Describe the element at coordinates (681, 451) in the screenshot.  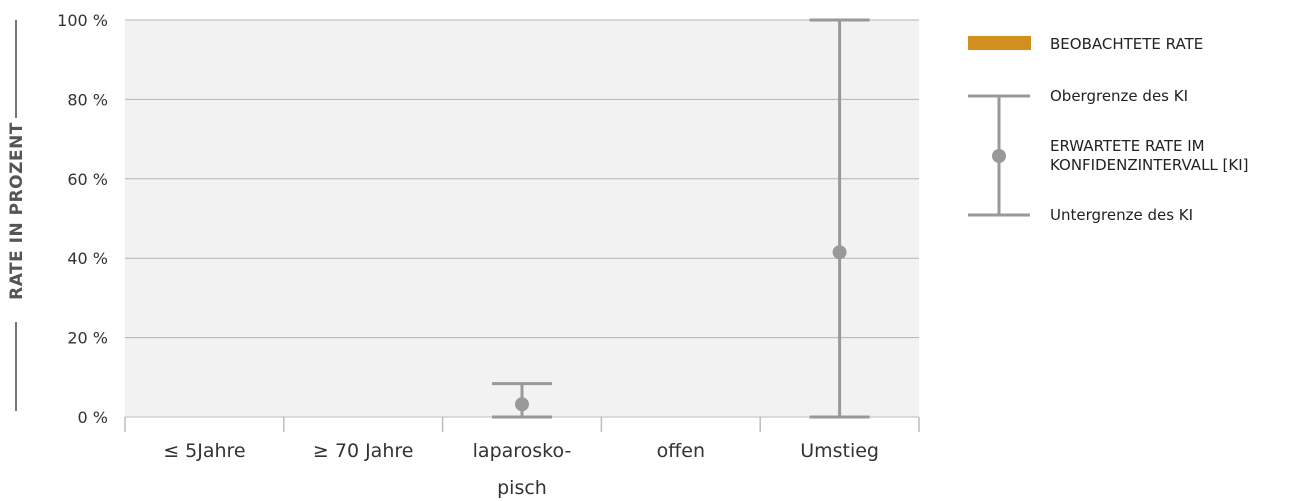
I see `x-tick-label: offen` at that location.